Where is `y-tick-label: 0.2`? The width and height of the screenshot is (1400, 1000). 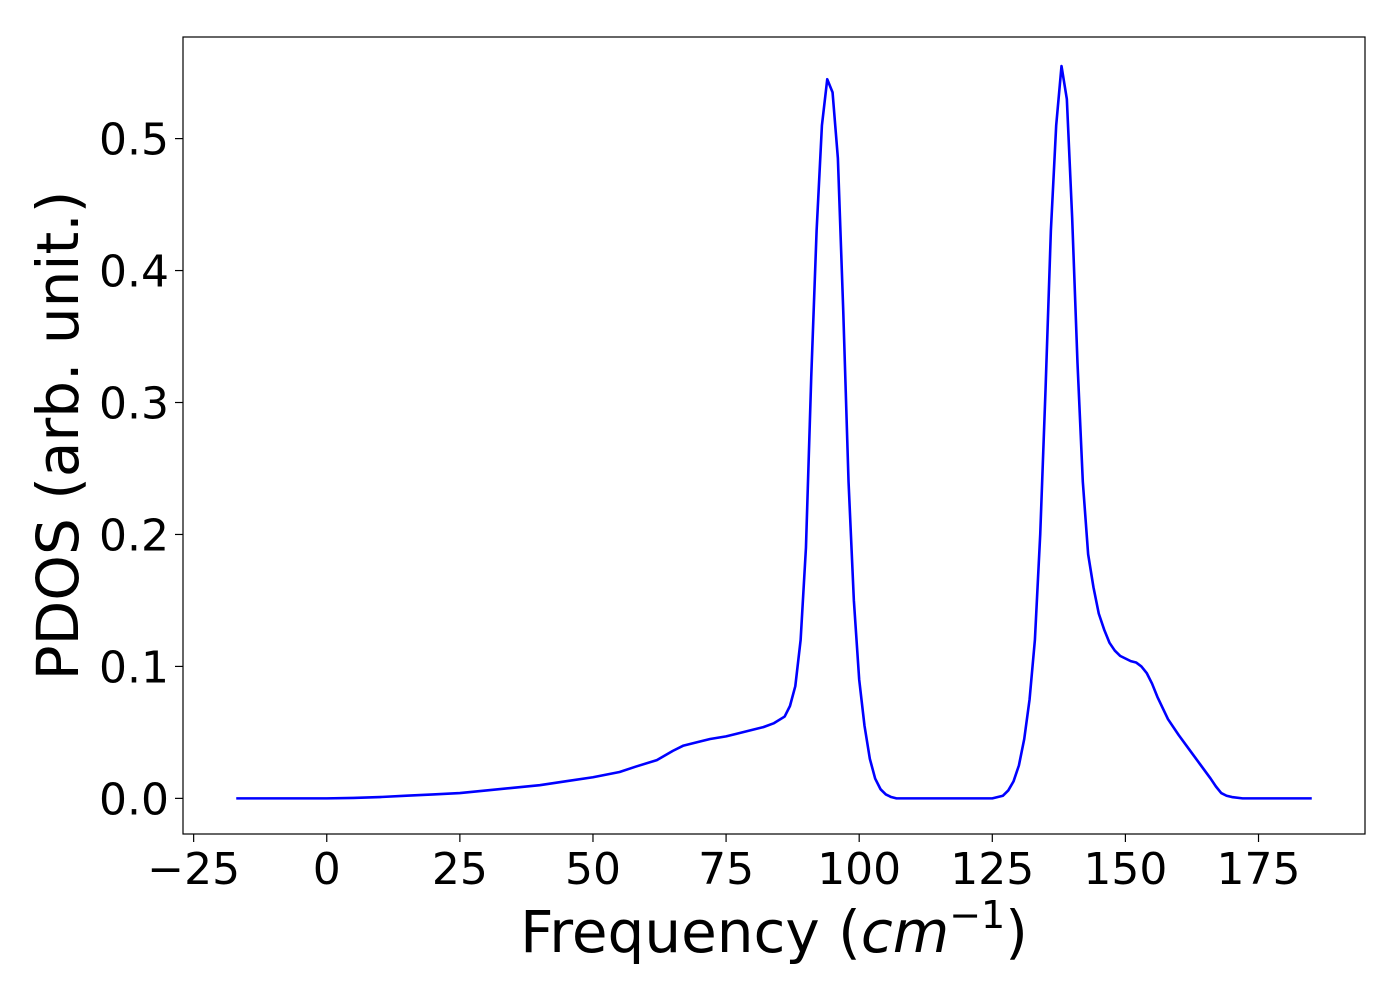 y-tick-label: 0.2 is located at coordinates (134, 535).